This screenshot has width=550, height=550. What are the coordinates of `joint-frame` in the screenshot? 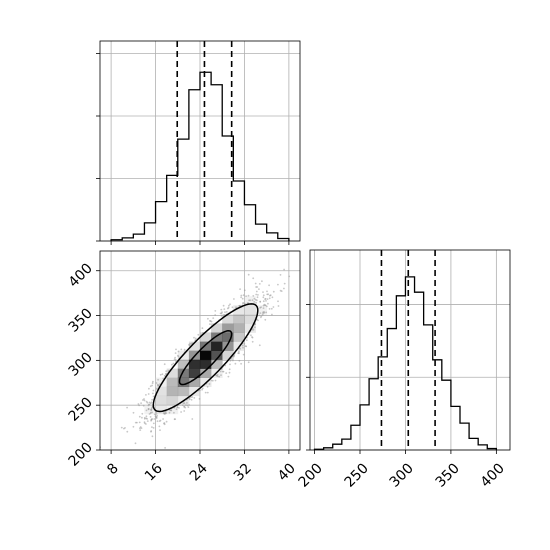 It's located at (200, 350).